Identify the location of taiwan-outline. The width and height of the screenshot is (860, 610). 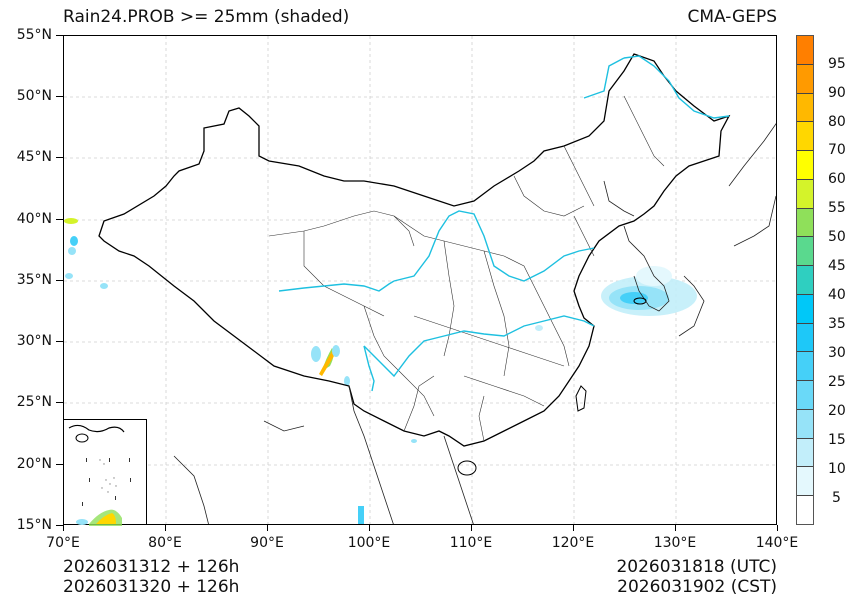
(581, 398).